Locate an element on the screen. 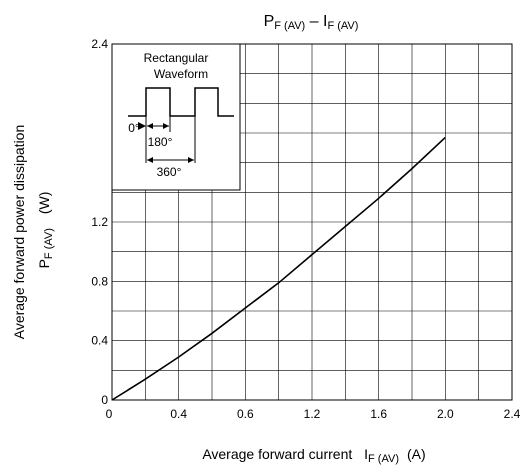 The height and width of the screenshot is (469, 522). arrow-180-left is located at coordinates (150, 126).